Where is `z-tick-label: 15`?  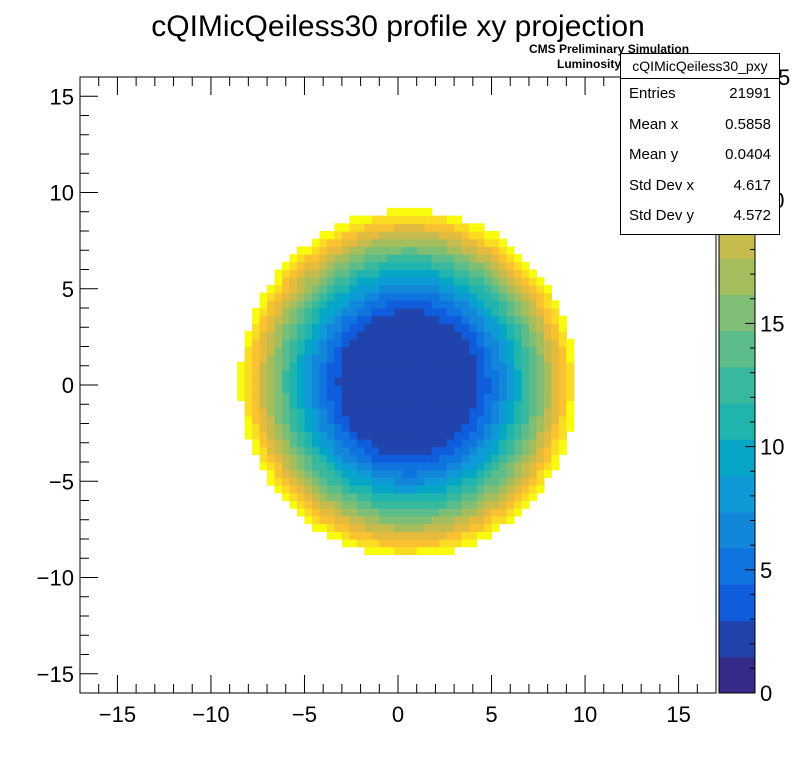 z-tick-label: 15 is located at coordinates (772, 323).